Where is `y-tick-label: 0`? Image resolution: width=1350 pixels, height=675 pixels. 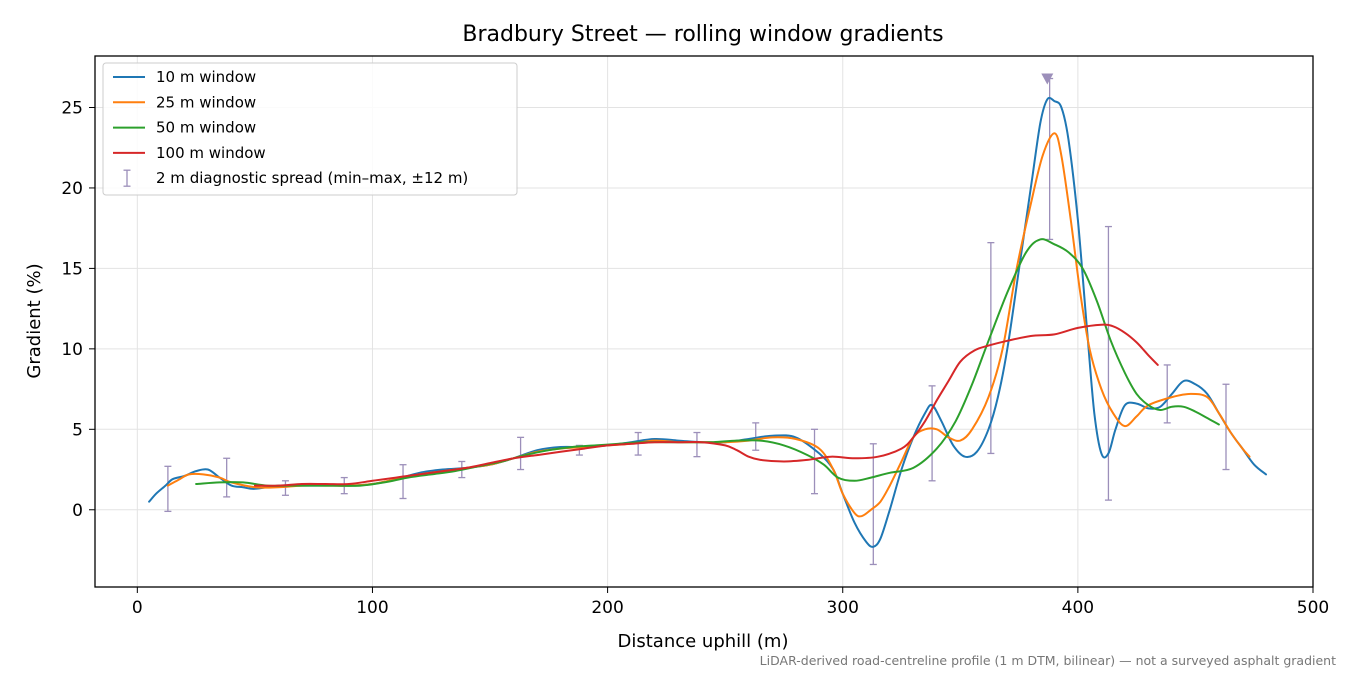 y-tick-label: 0 is located at coordinates (77, 511).